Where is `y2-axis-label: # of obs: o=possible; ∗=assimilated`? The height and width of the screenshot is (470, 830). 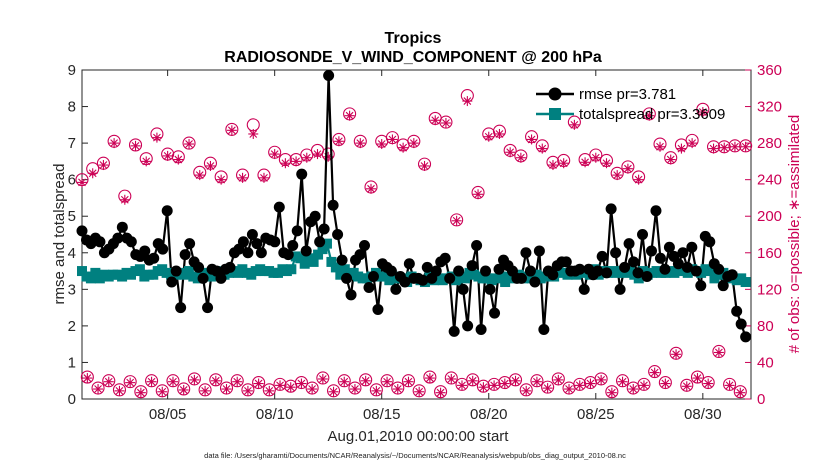
y2-axis-label: # of obs: o=possible; ∗=assimilated is located at coordinates (794, 234).